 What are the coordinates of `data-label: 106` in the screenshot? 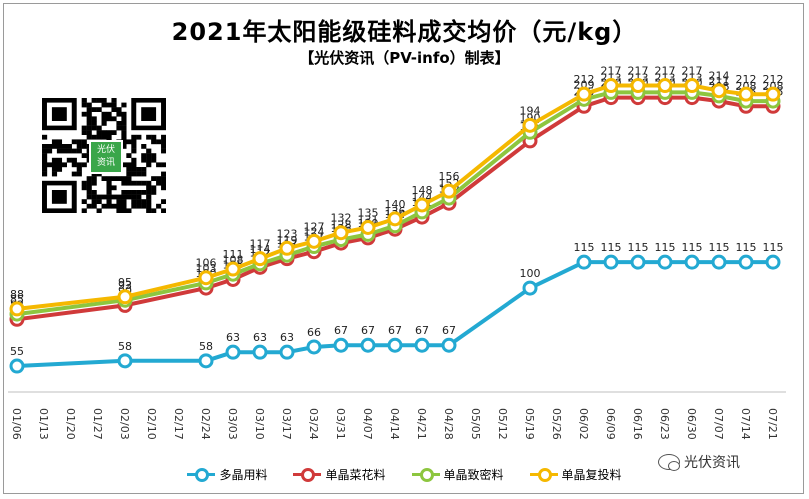 It's located at (206, 263).